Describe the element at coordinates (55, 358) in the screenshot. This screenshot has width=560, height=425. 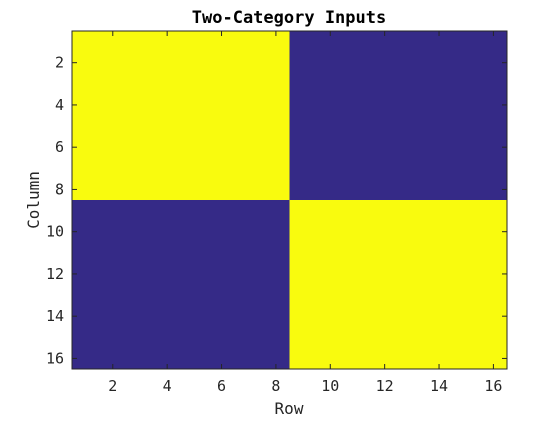
I see `y-tick-label: 16` at that location.